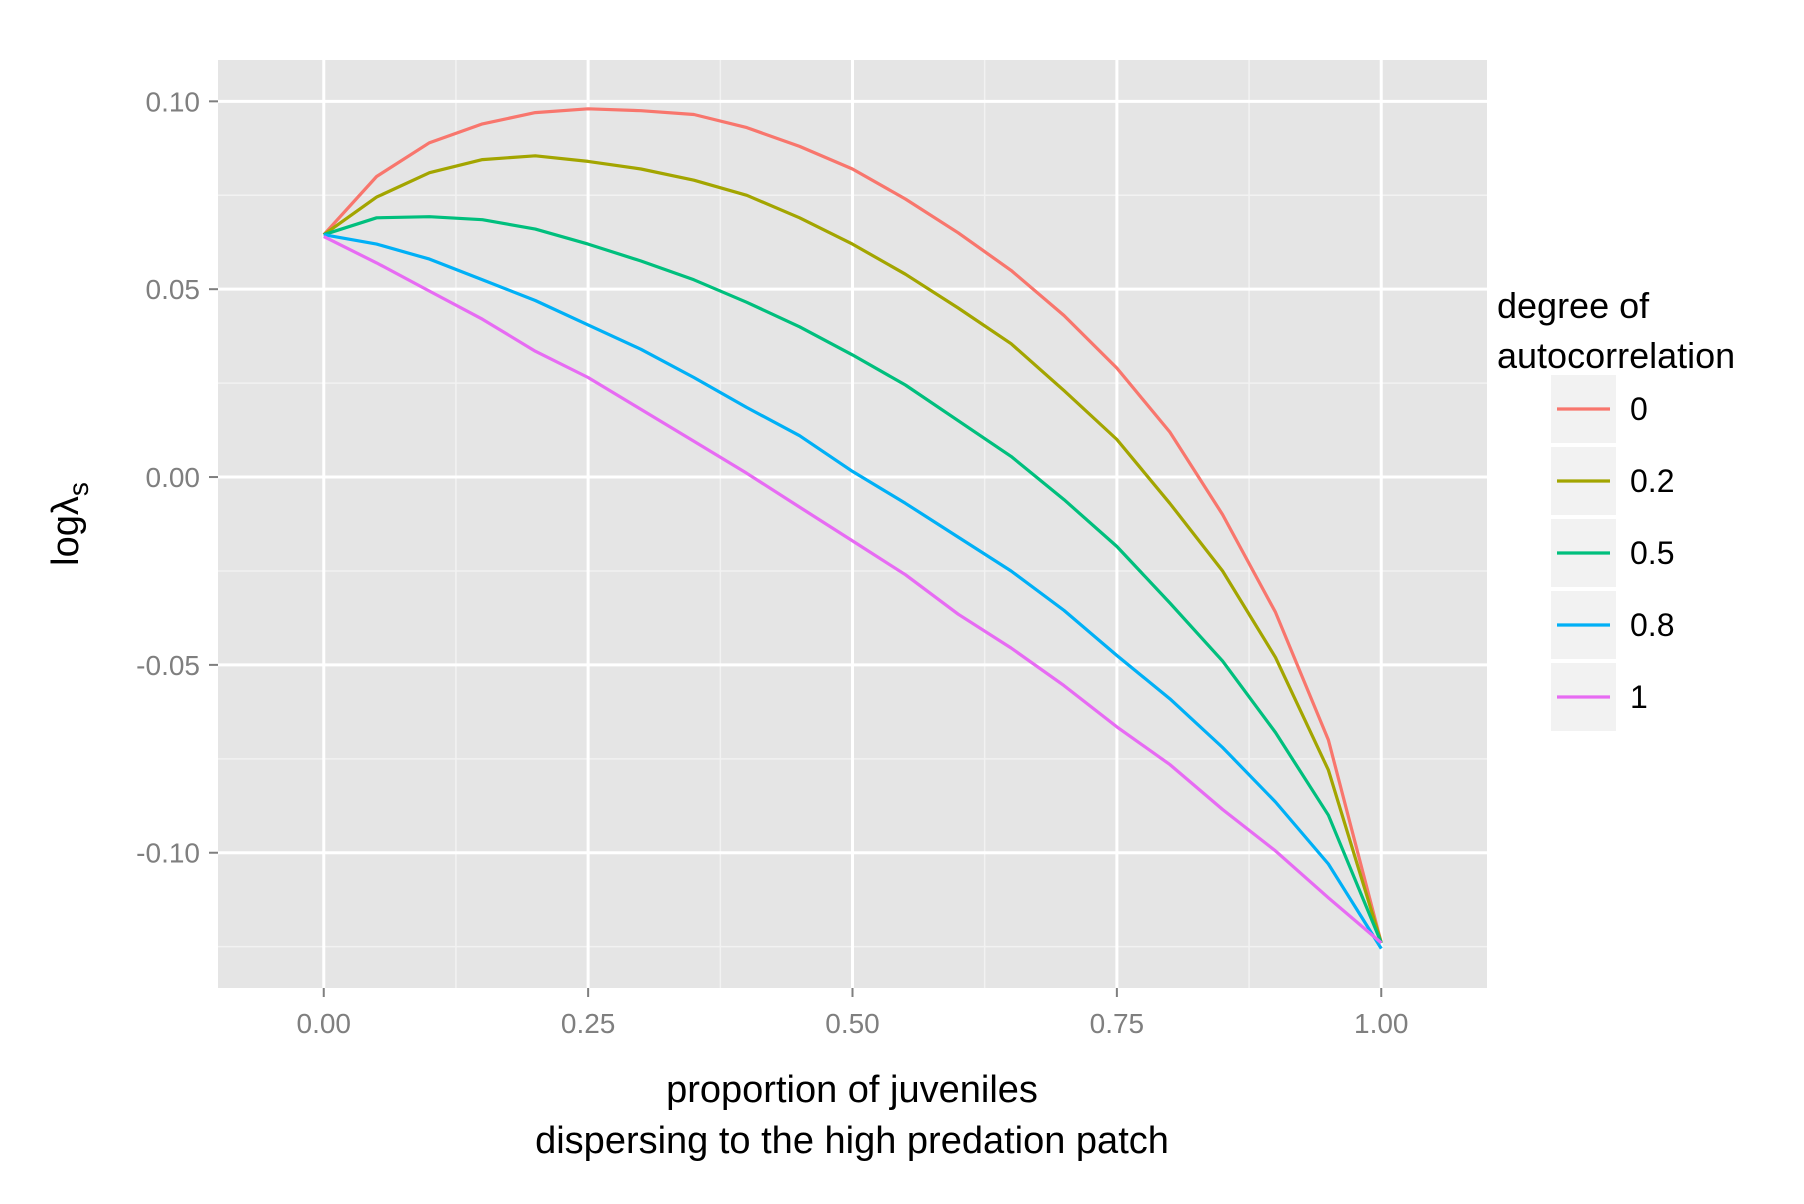  Describe the element at coordinates (1639, 697) in the screenshot. I see `legend-label: 1` at that location.